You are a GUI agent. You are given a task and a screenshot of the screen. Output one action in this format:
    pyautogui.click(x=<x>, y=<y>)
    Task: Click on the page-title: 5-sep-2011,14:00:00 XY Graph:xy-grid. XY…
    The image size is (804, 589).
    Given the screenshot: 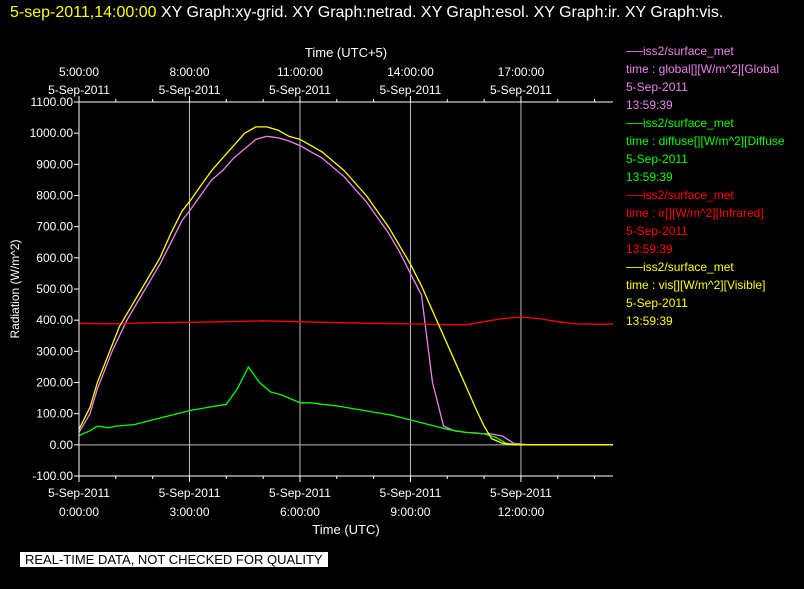 What is the action you would take?
    pyautogui.click(x=407, y=13)
    